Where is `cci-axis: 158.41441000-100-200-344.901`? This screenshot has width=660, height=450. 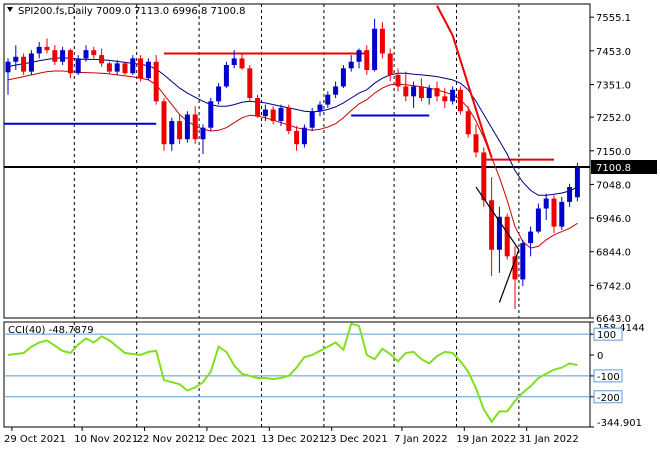 cci-axis: 158.41441000-100-200-344.901 is located at coordinates (617, 375).